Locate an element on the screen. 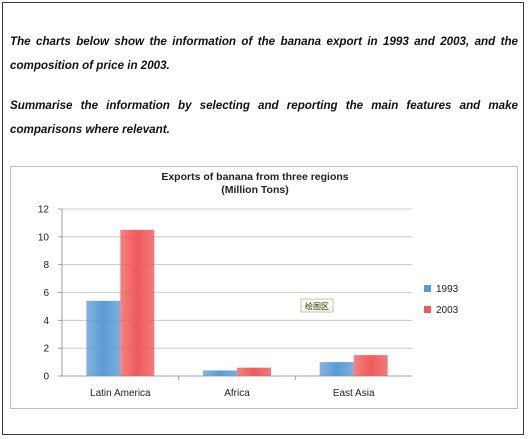 The height and width of the screenshot is (439, 528). chart-subtitle: (Million Tons) is located at coordinates (254, 190).